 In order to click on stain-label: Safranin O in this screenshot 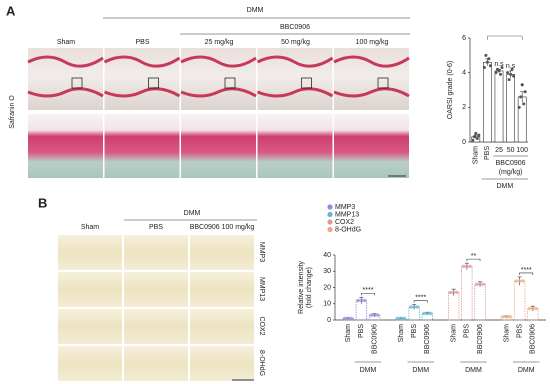, I will do `click(12, 112)`.